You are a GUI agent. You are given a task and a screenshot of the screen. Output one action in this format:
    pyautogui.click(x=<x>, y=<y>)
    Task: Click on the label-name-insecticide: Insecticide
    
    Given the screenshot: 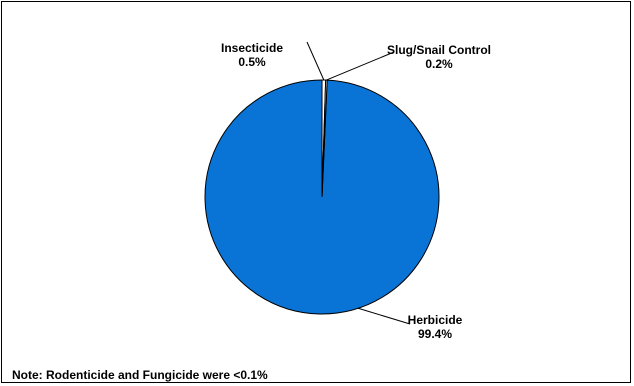 What is the action you would take?
    pyautogui.click(x=252, y=48)
    